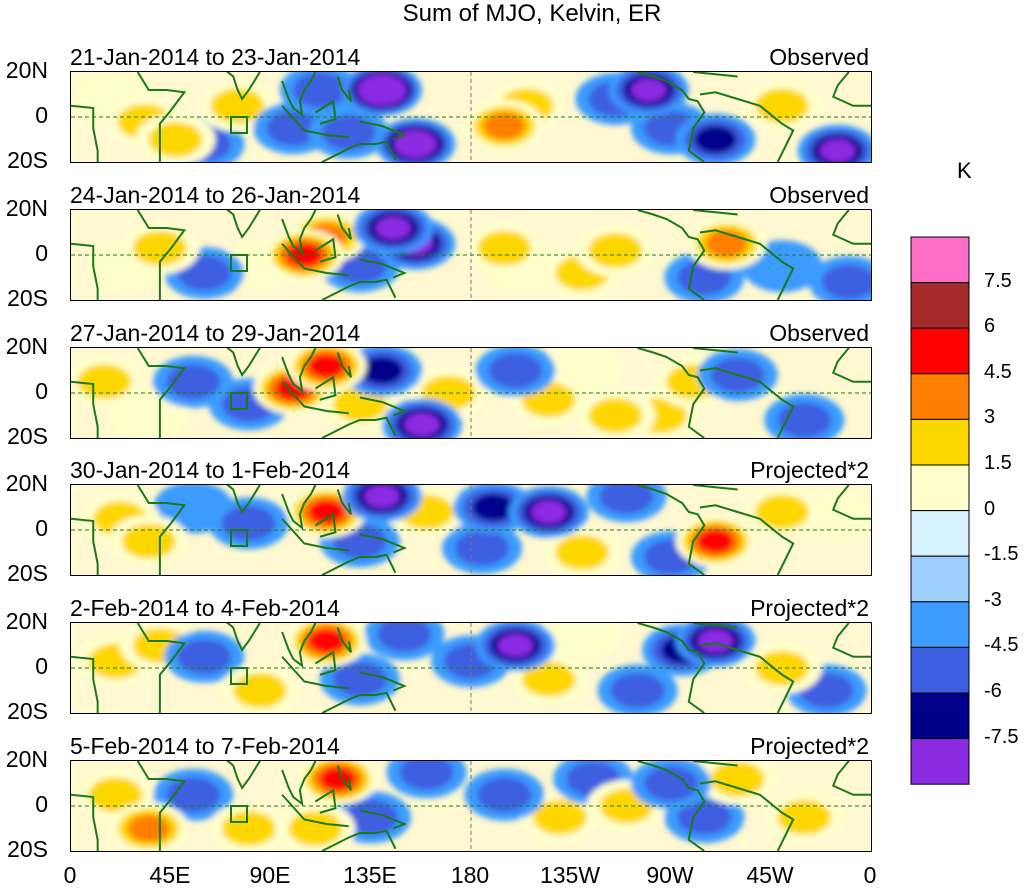  Describe the element at coordinates (170, 875) in the screenshot. I see `x-tick-label: 45E` at that location.